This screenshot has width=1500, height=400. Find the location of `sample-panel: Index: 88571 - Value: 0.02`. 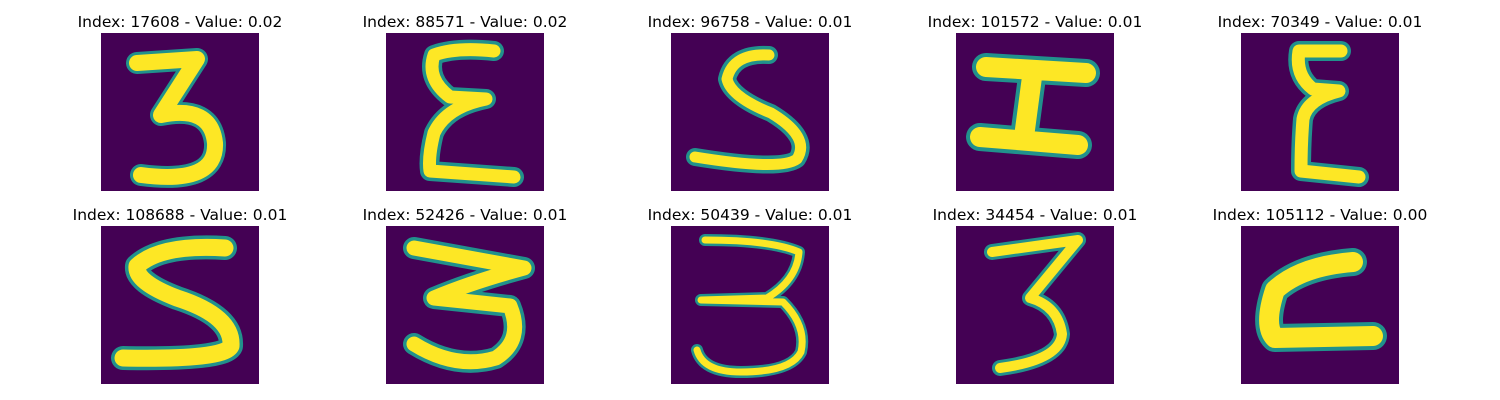

sample-panel: Index: 88571 - Value: 0.02 is located at coordinates (465, 104).